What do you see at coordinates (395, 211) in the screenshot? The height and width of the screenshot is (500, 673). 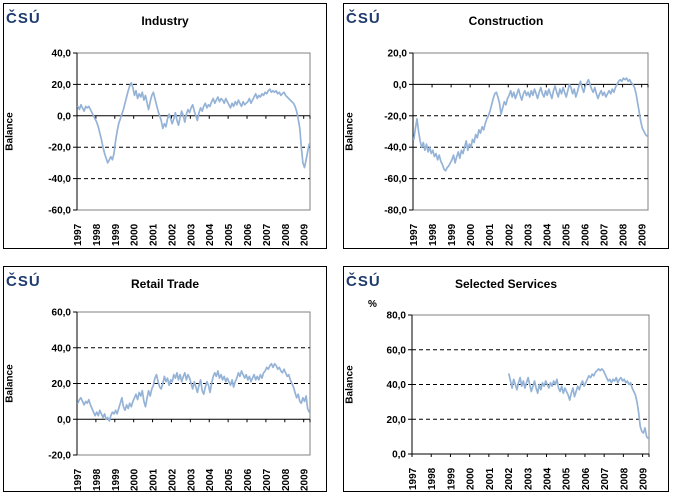 I see `y-tick-label: -80,0` at bounding box center [395, 211].